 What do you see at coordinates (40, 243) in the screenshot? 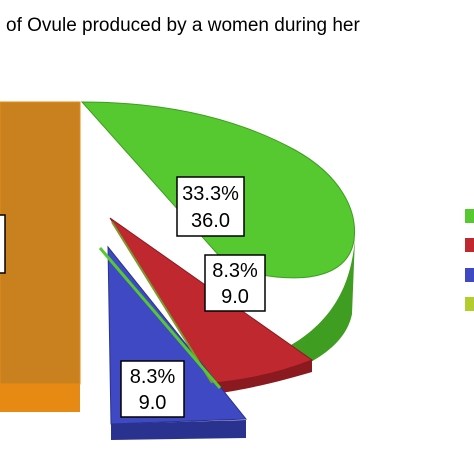
I see `pie-slice` at bounding box center [40, 243].